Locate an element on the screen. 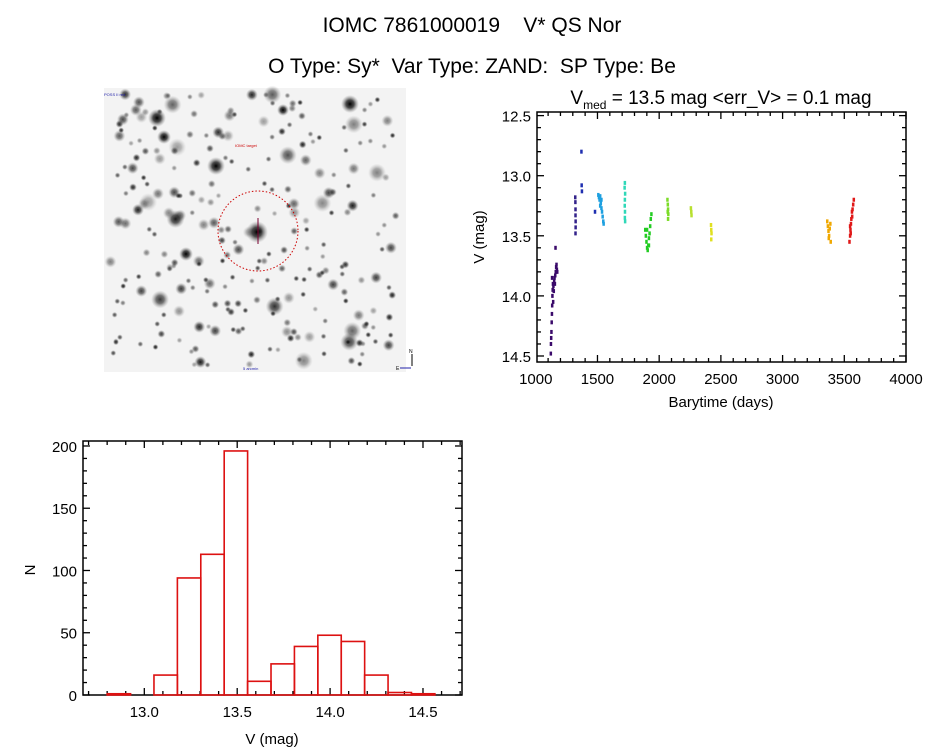 The image size is (944, 747). target-circle is located at coordinates (258, 231).